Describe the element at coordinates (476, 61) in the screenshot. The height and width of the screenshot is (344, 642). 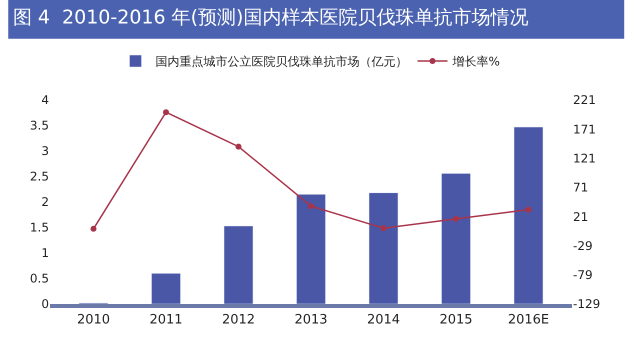
I see `legend-label: 增长率%` at that location.